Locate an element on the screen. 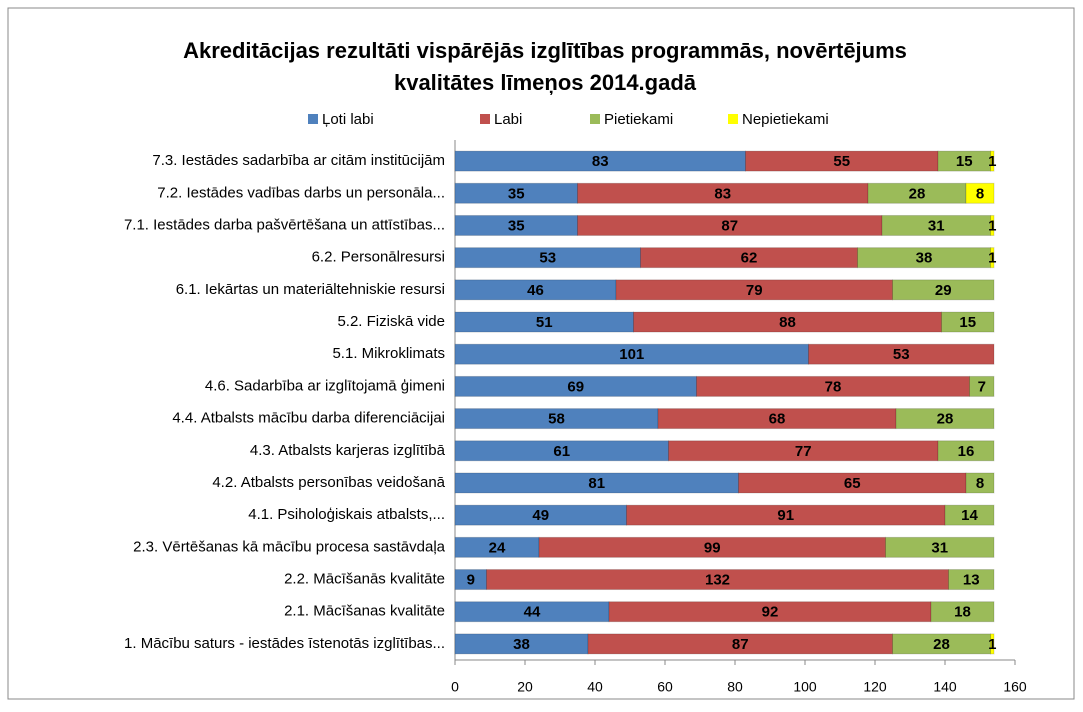  x-tick-label: 0 is located at coordinates (455, 687).